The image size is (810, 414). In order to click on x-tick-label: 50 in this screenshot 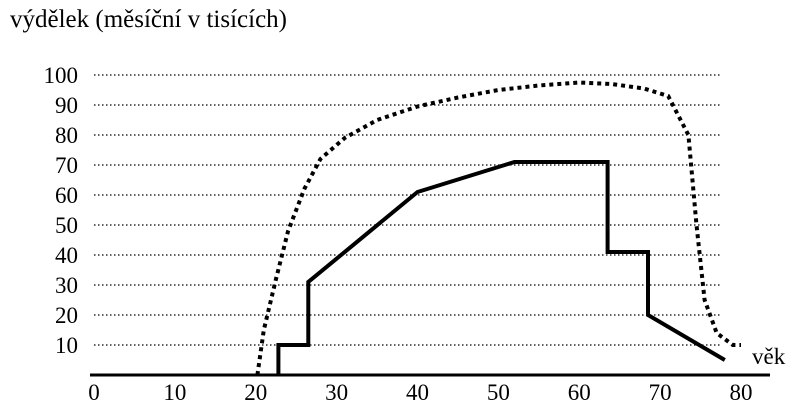, I will do `click(498, 392)`.